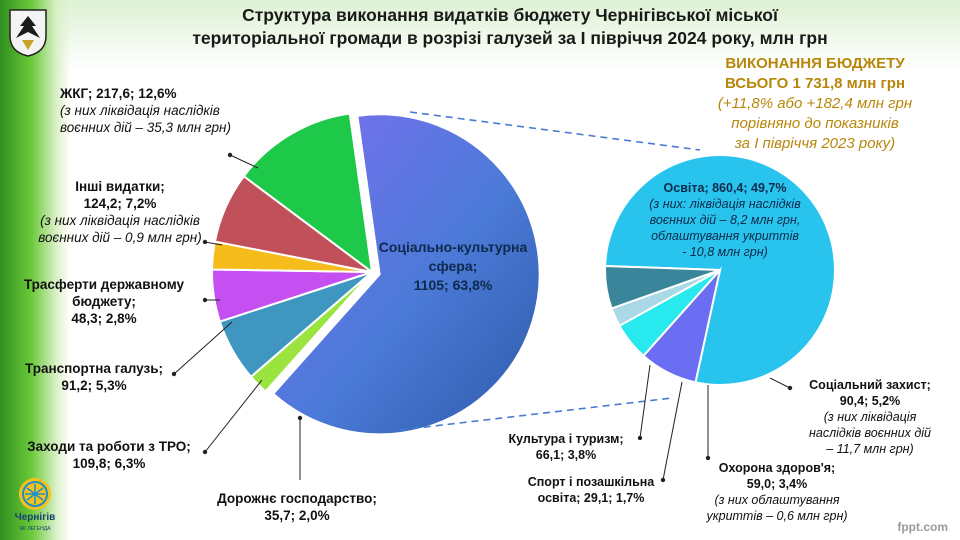 The width and height of the screenshot is (960, 540). What do you see at coordinates (725, 252) in the screenshot?
I see `osvita-note-4: - 10,8 млн грн)` at bounding box center [725, 252].